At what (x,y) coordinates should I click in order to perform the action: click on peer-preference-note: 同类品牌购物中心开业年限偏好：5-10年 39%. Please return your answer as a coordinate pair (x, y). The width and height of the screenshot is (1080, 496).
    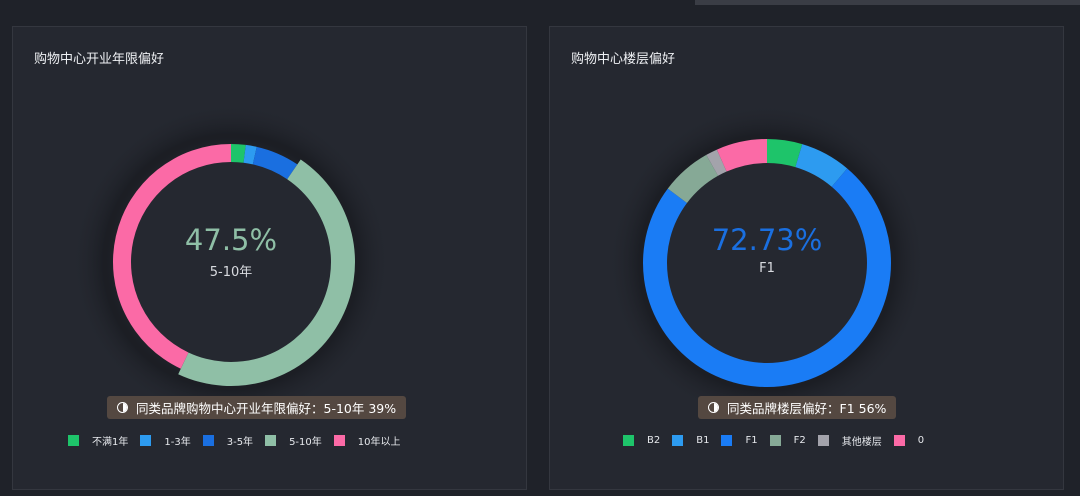
    Looking at the image, I should click on (257, 407).